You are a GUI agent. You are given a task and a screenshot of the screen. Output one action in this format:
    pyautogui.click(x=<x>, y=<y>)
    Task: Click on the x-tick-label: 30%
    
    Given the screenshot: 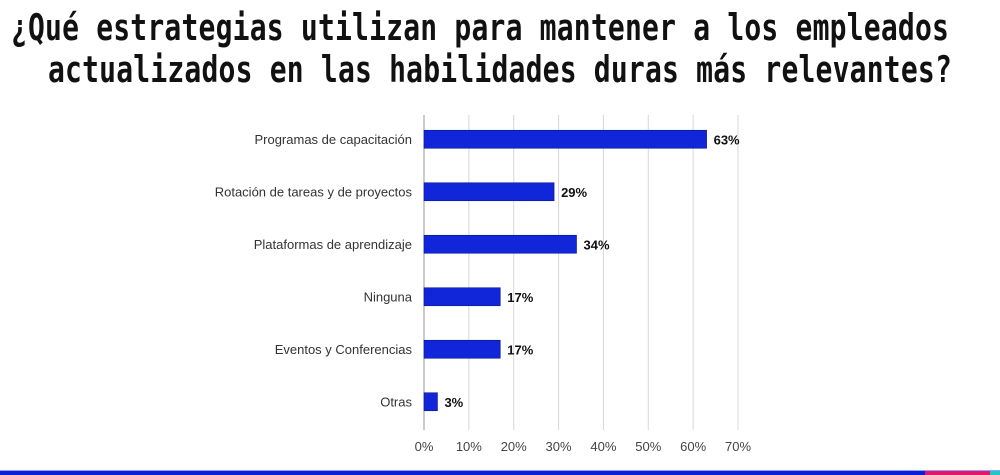 What is the action you would take?
    pyautogui.click(x=559, y=446)
    